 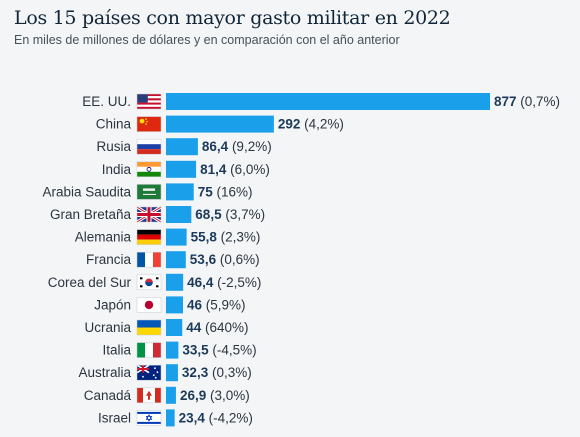 What do you see at coordinates (106, 101) in the screenshot?
I see `category-label: EE. UU.` at bounding box center [106, 101].